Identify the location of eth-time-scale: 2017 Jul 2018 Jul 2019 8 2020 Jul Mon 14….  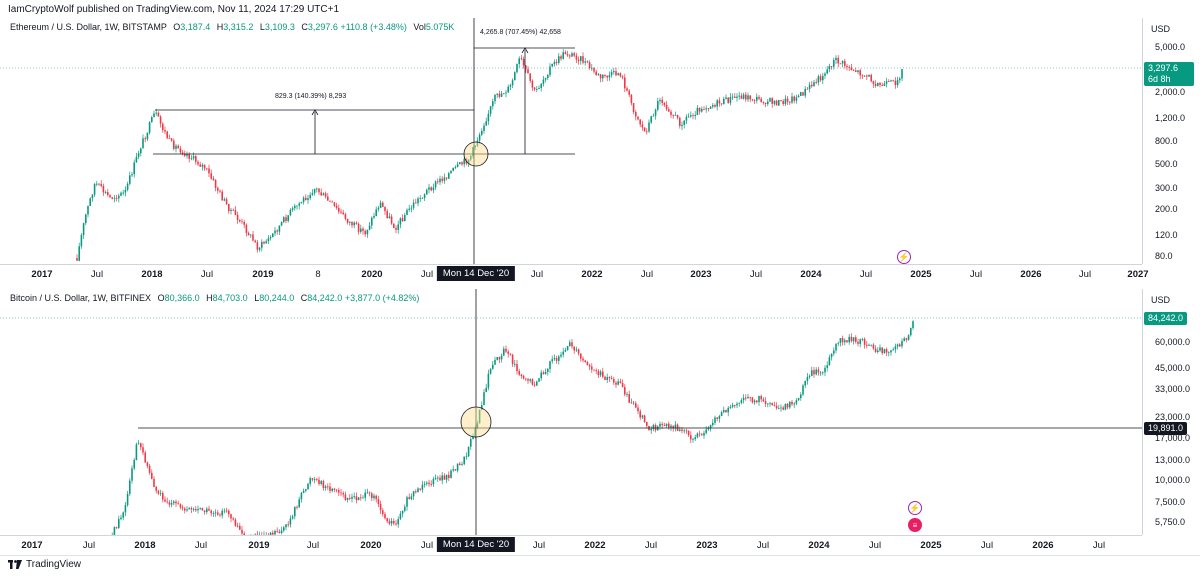
(574, 273).